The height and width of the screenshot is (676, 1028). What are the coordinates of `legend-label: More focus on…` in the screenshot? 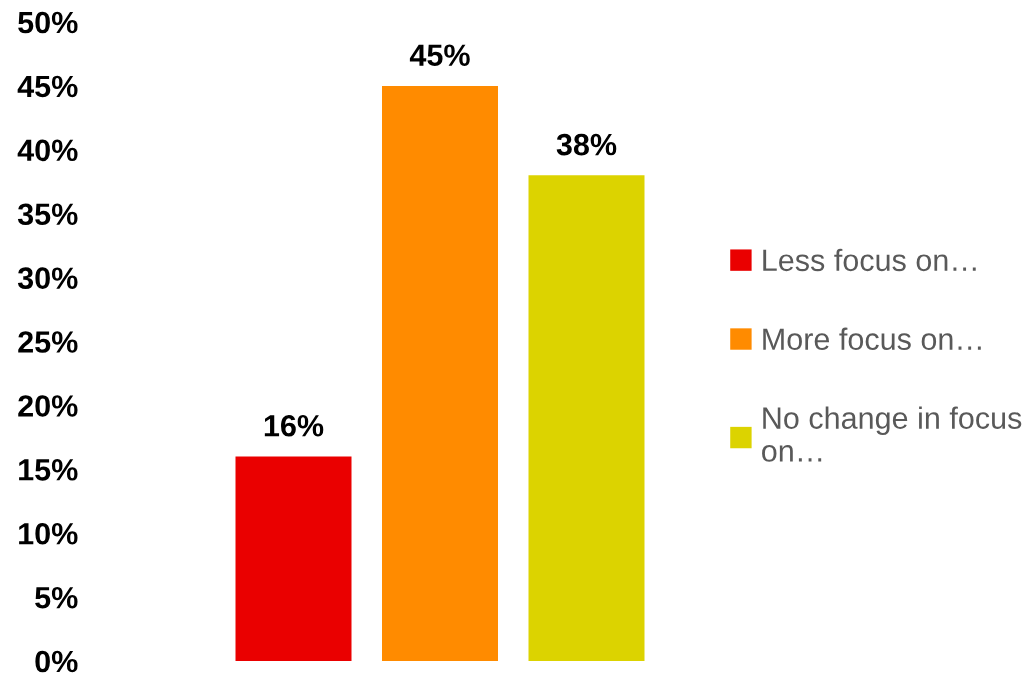 It's located at (872, 339).